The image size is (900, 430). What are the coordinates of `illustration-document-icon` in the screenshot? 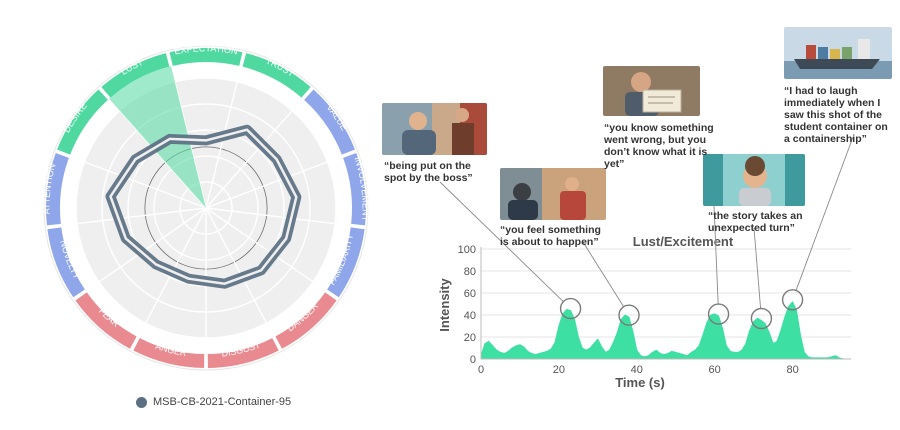 It's located at (651, 91).